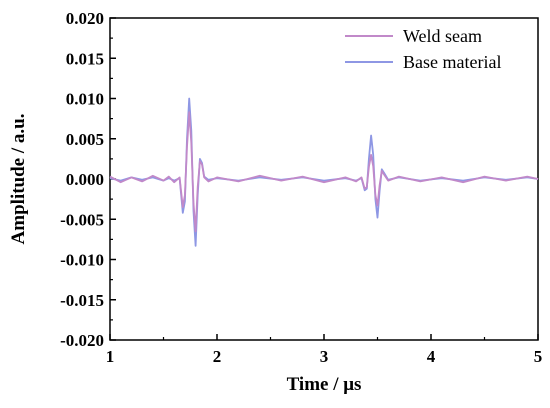  Describe the element at coordinates (538, 356) in the screenshot. I see `x-tick-label: 5` at that location.